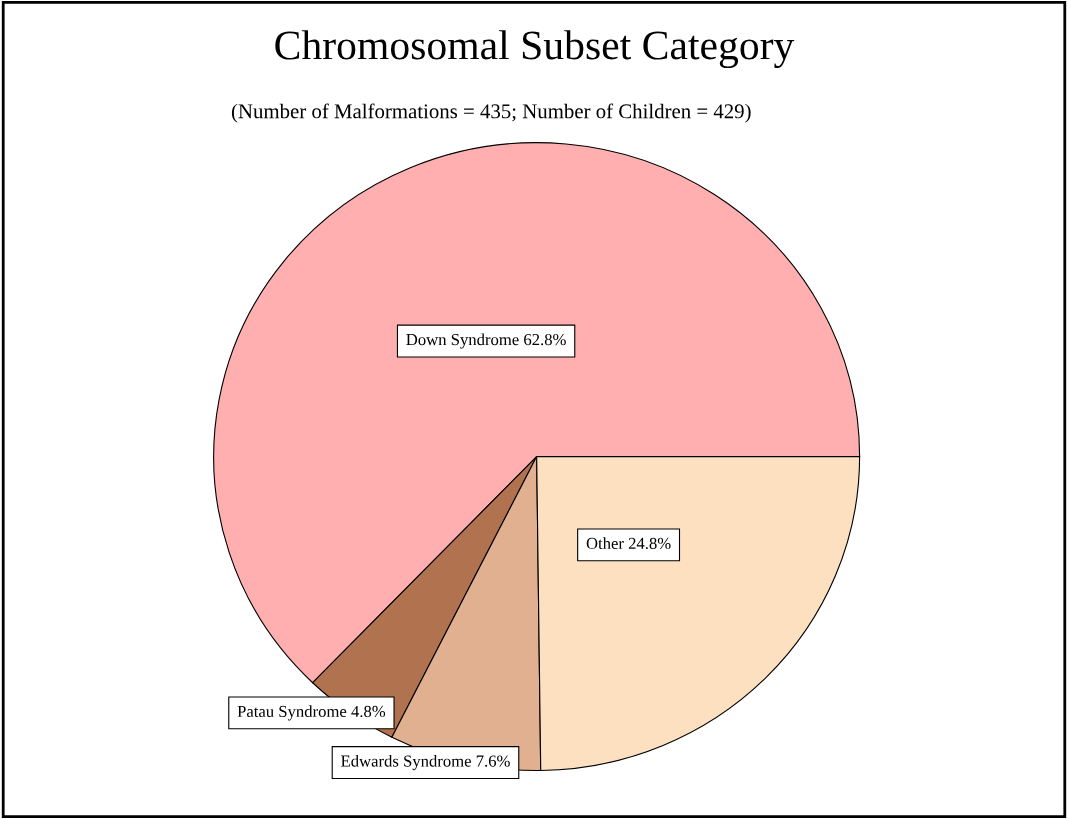  I want to click on slice-label: Down Syndrome 62.8%, so click(486, 341).